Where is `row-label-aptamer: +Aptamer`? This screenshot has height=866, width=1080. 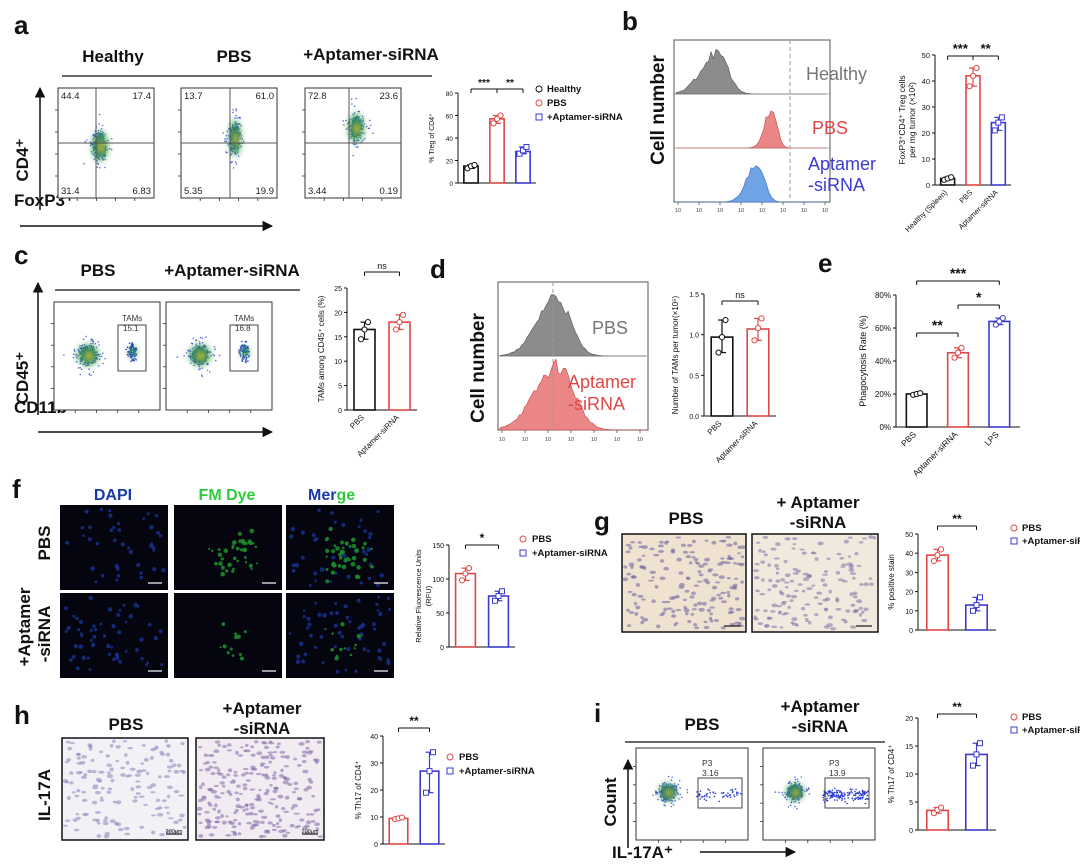 row-label-aptamer: +Aptamer is located at coordinates (24, 626).